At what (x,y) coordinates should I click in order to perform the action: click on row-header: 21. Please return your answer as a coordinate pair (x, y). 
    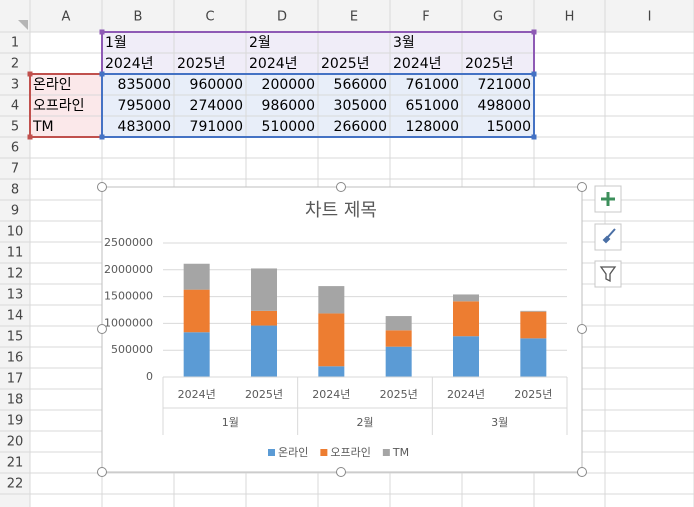
    Looking at the image, I should click on (15, 463).